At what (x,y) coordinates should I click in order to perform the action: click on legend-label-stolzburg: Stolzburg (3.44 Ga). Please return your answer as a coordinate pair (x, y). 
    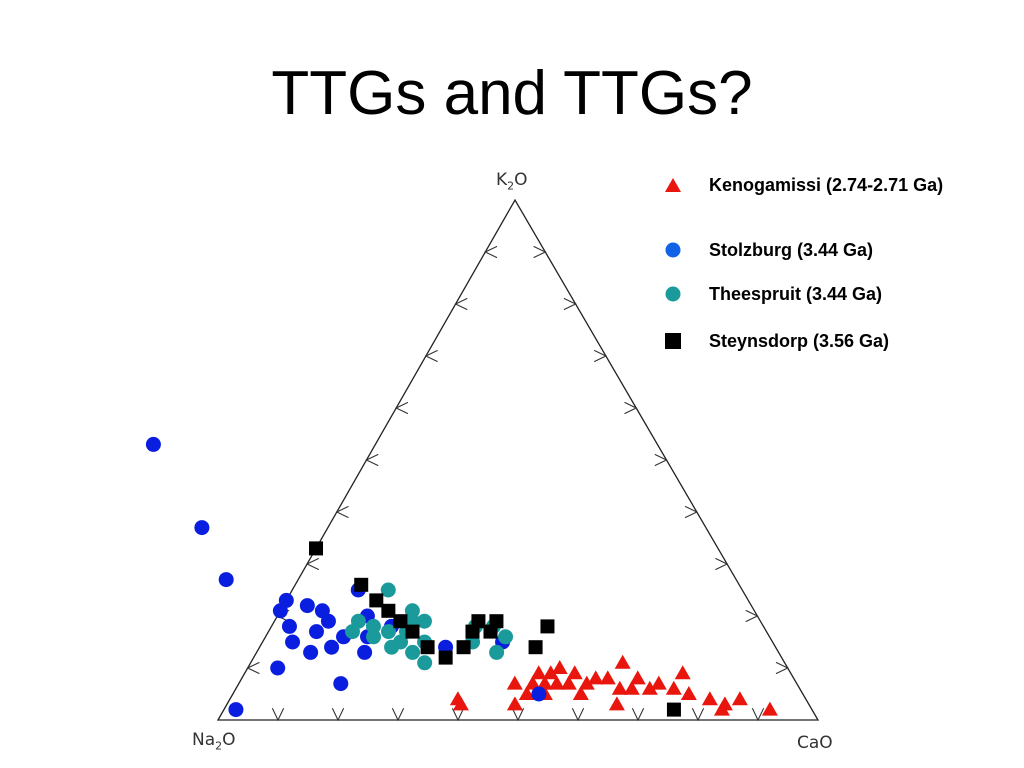
    Looking at the image, I should click on (791, 249).